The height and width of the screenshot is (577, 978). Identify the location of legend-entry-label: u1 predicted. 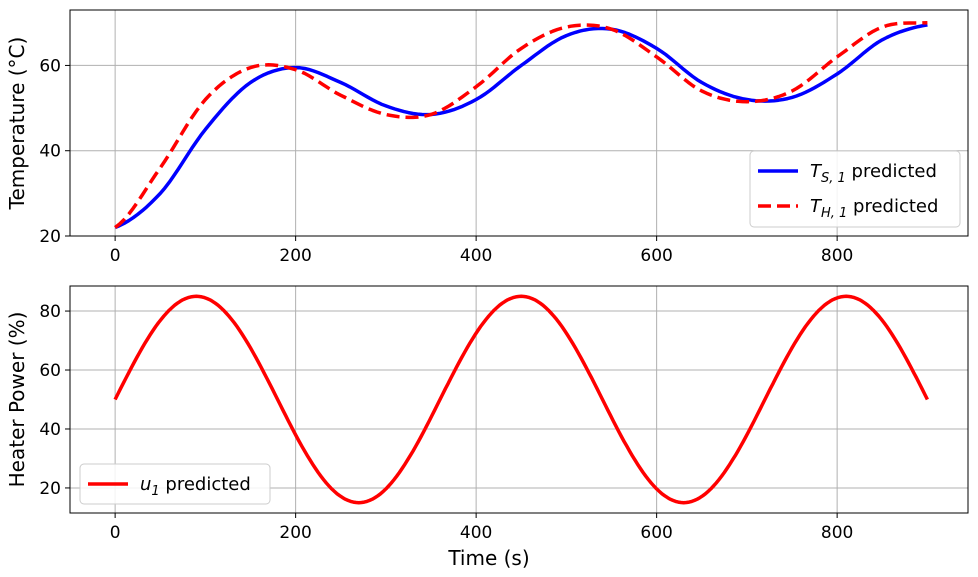
(195, 486).